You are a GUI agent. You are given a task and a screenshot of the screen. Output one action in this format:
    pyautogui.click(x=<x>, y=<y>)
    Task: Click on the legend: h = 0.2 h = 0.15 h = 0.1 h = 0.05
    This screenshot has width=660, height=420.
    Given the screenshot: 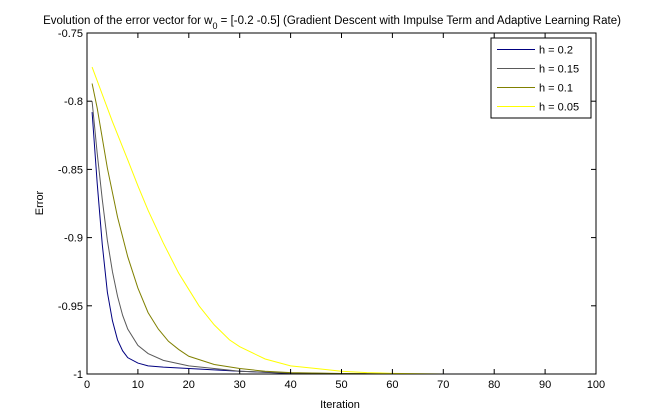 What is the action you would take?
    pyautogui.click(x=541, y=78)
    